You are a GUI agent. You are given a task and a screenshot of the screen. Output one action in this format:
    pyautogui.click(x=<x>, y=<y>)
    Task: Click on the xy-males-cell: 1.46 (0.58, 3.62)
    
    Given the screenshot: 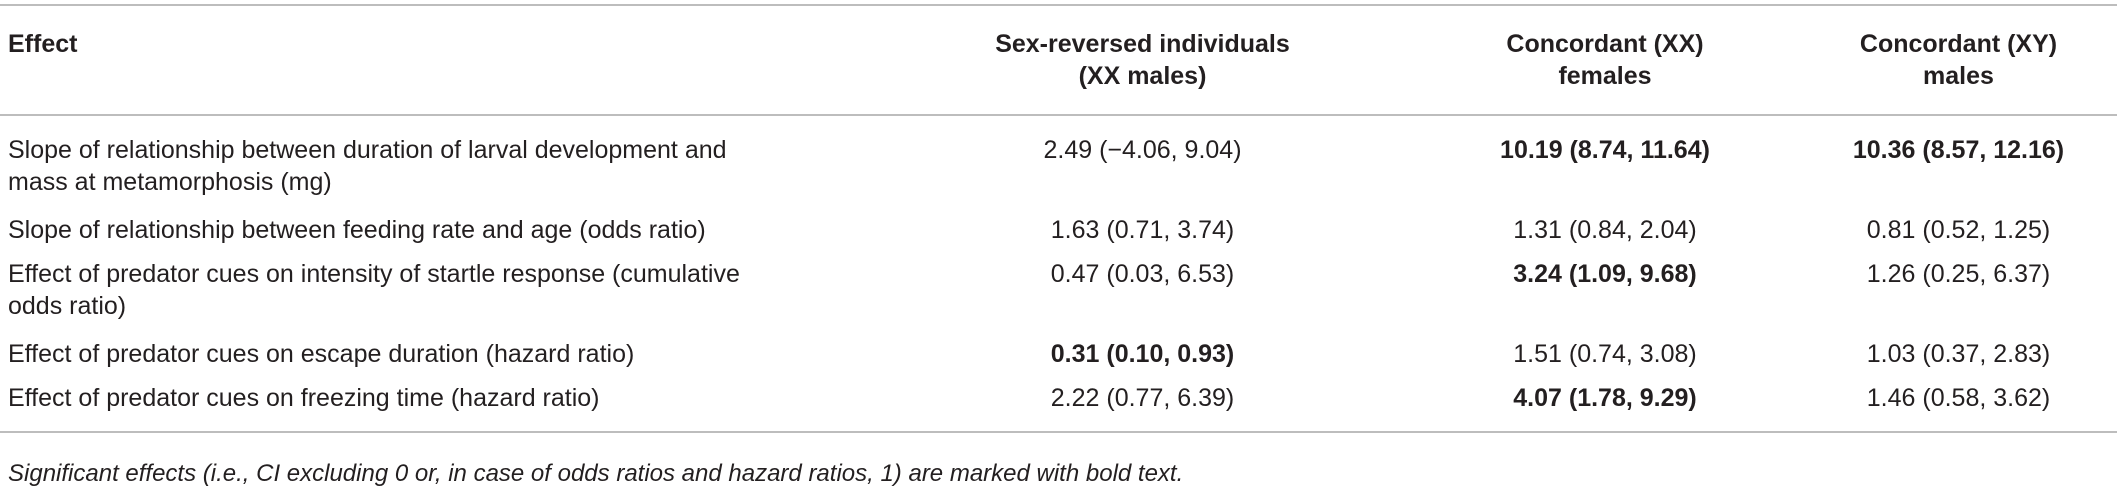 What is the action you would take?
    pyautogui.click(x=1958, y=398)
    